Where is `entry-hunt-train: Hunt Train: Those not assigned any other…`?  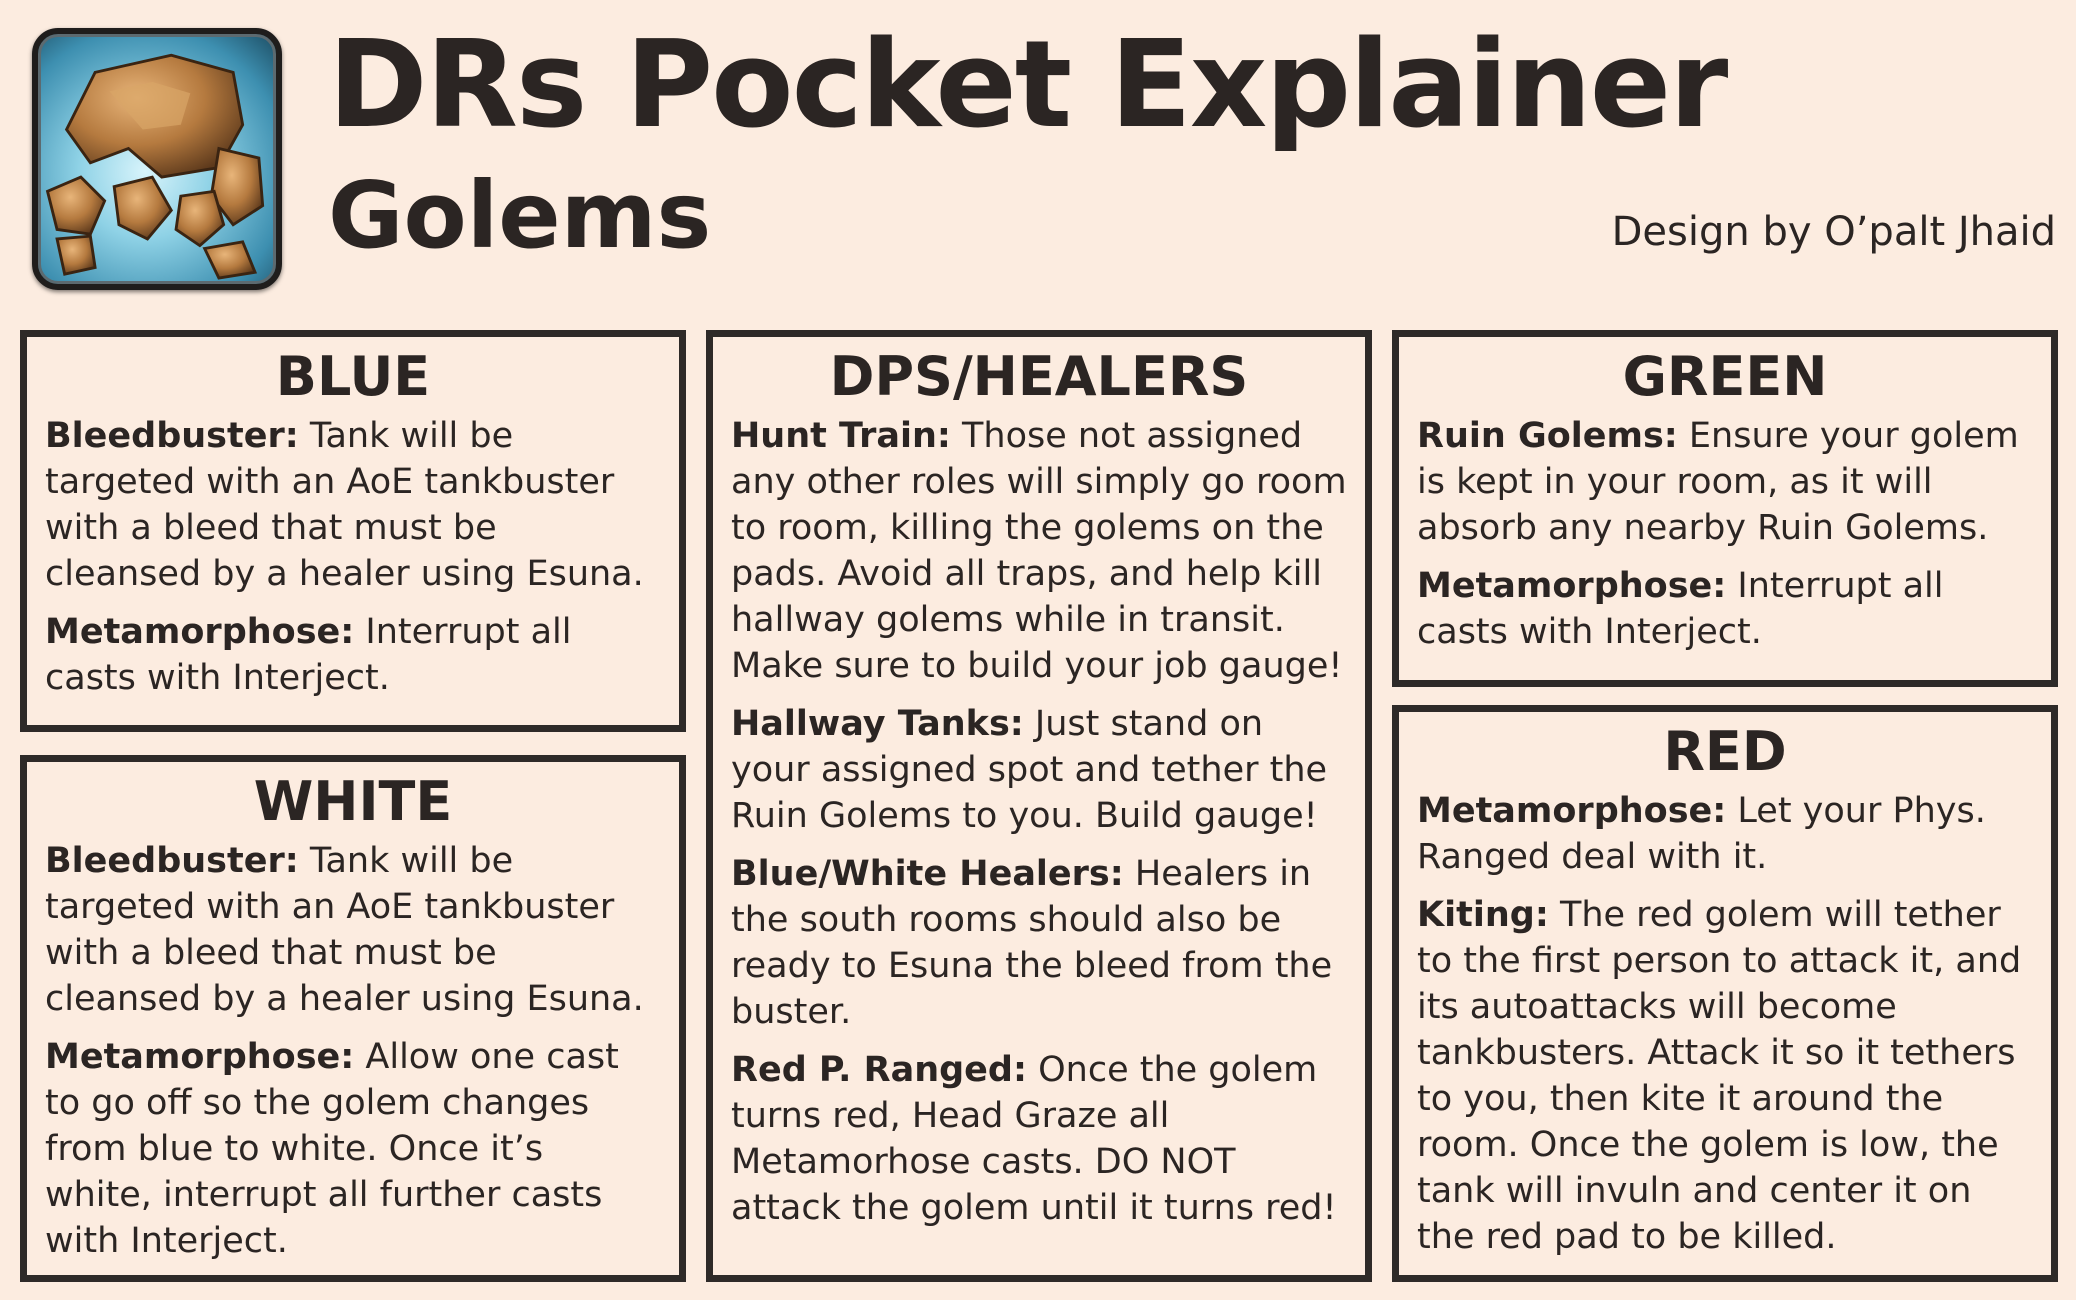 entry-hunt-train: Hunt Train: Those not assigned any other… is located at coordinates (1039, 551).